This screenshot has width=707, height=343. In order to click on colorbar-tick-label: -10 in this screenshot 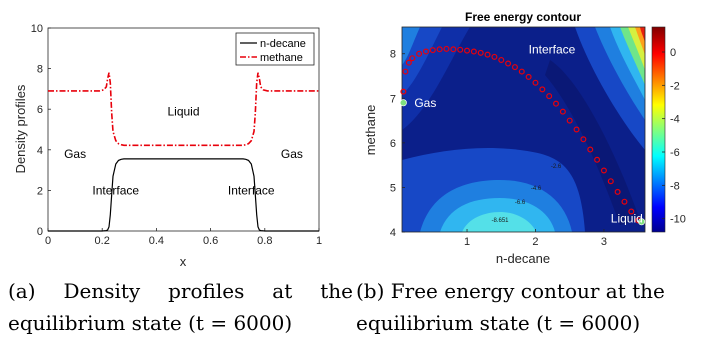, I will do `click(678, 220)`.